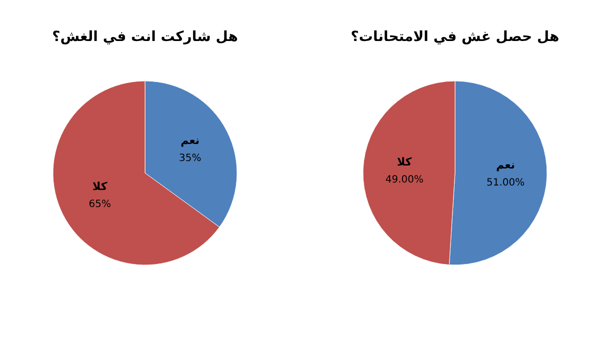  What do you see at coordinates (190, 158) in the screenshot?
I see `data-label: 35%` at bounding box center [190, 158].